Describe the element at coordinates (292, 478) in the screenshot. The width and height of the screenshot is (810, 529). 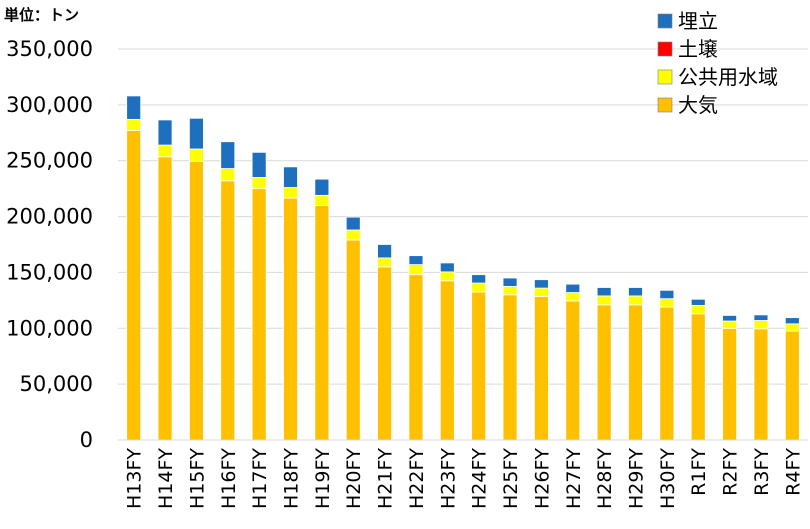
I see `x-tick-label: H18FY` at that location.